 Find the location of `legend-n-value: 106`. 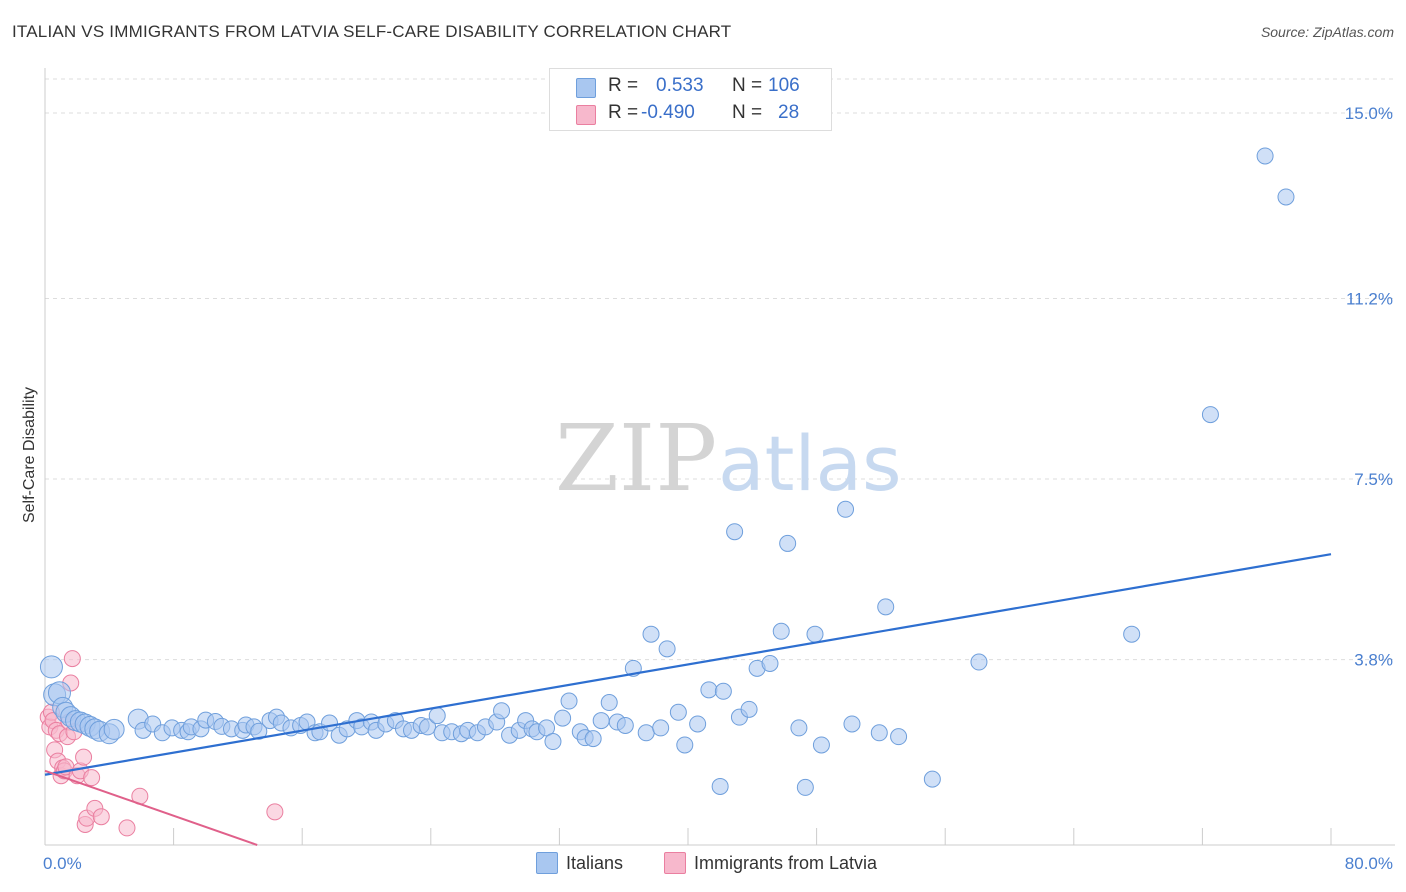

legend-n-value: 106 is located at coordinates (784, 85).